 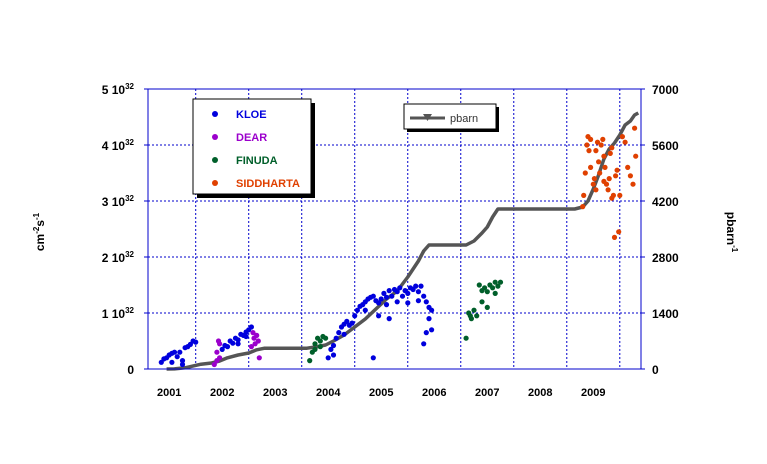 What do you see at coordinates (251, 138) in the screenshot?
I see `legend-label: DEAR` at bounding box center [251, 138].